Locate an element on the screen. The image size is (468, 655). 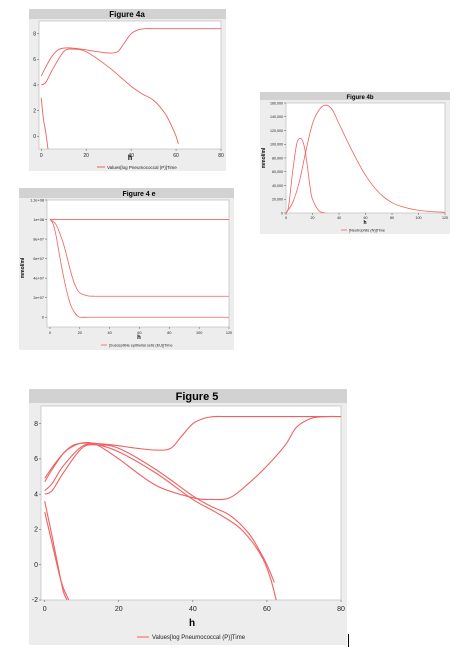
y-tick-label: 160,000 is located at coordinates (276, 103).